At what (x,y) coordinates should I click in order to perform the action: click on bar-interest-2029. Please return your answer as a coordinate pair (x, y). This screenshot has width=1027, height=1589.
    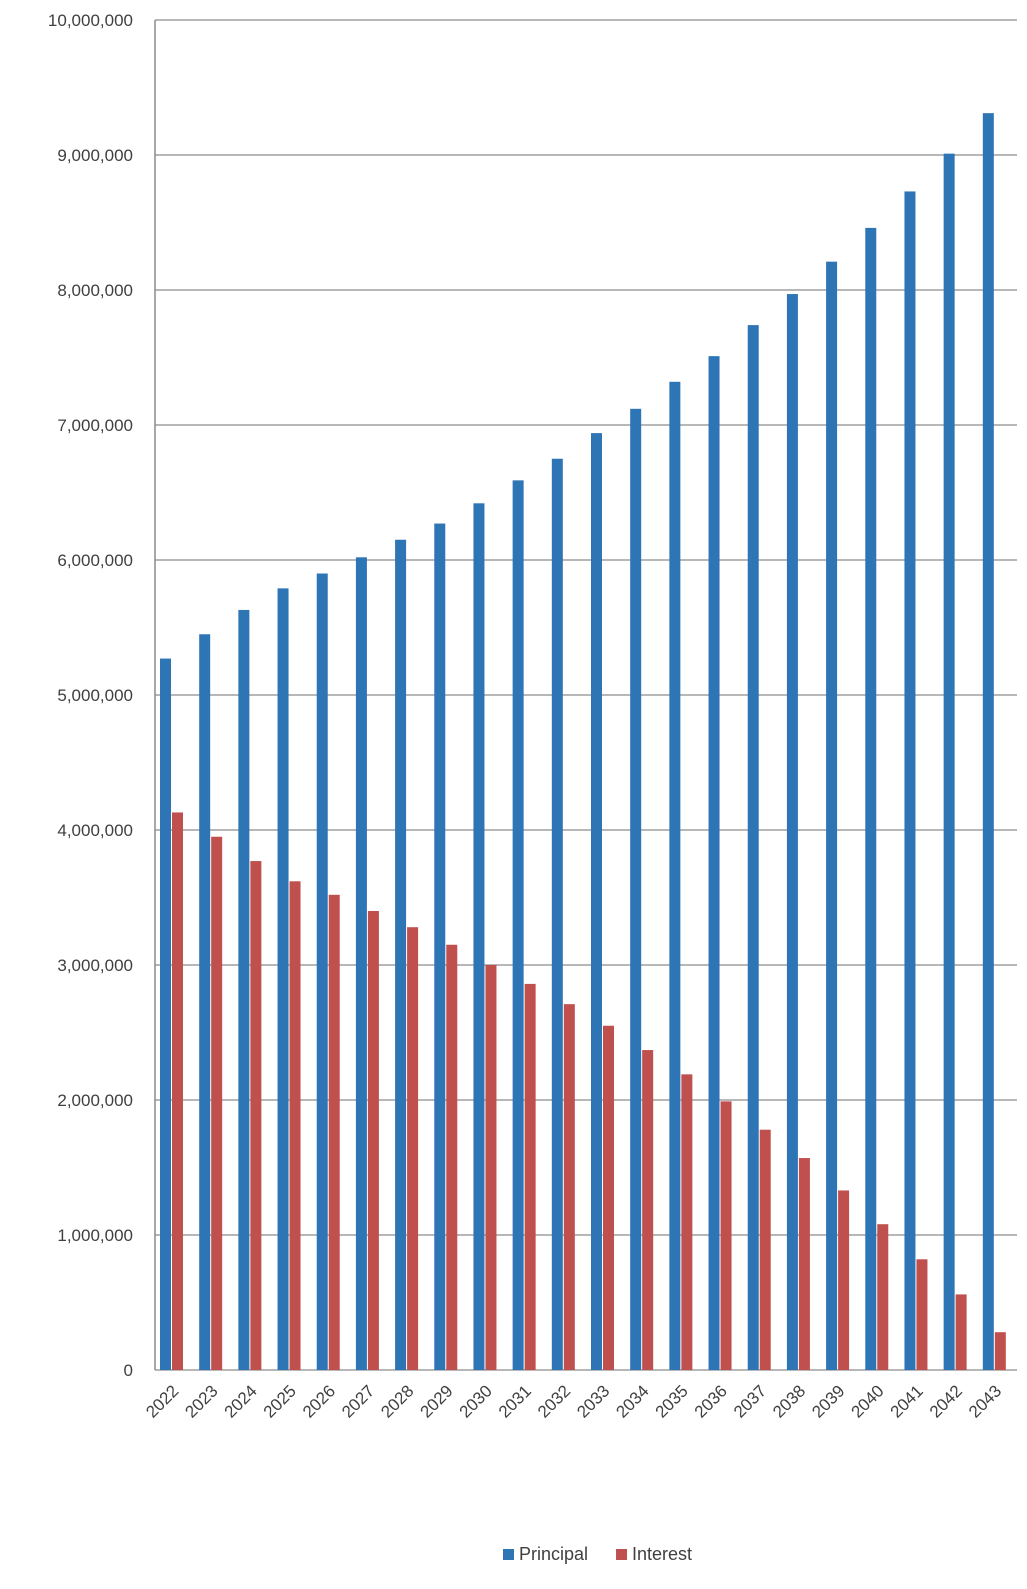
    Looking at the image, I should click on (452, 1157).